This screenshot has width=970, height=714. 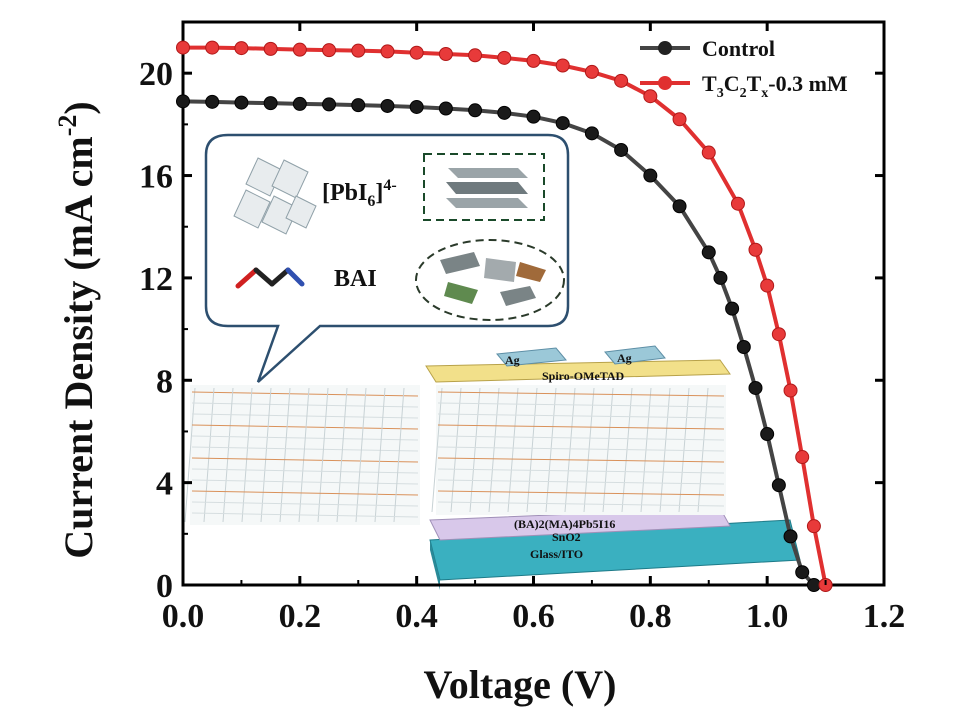 I want to click on legend-marker-t3c2tx, so click(x=665, y=83).